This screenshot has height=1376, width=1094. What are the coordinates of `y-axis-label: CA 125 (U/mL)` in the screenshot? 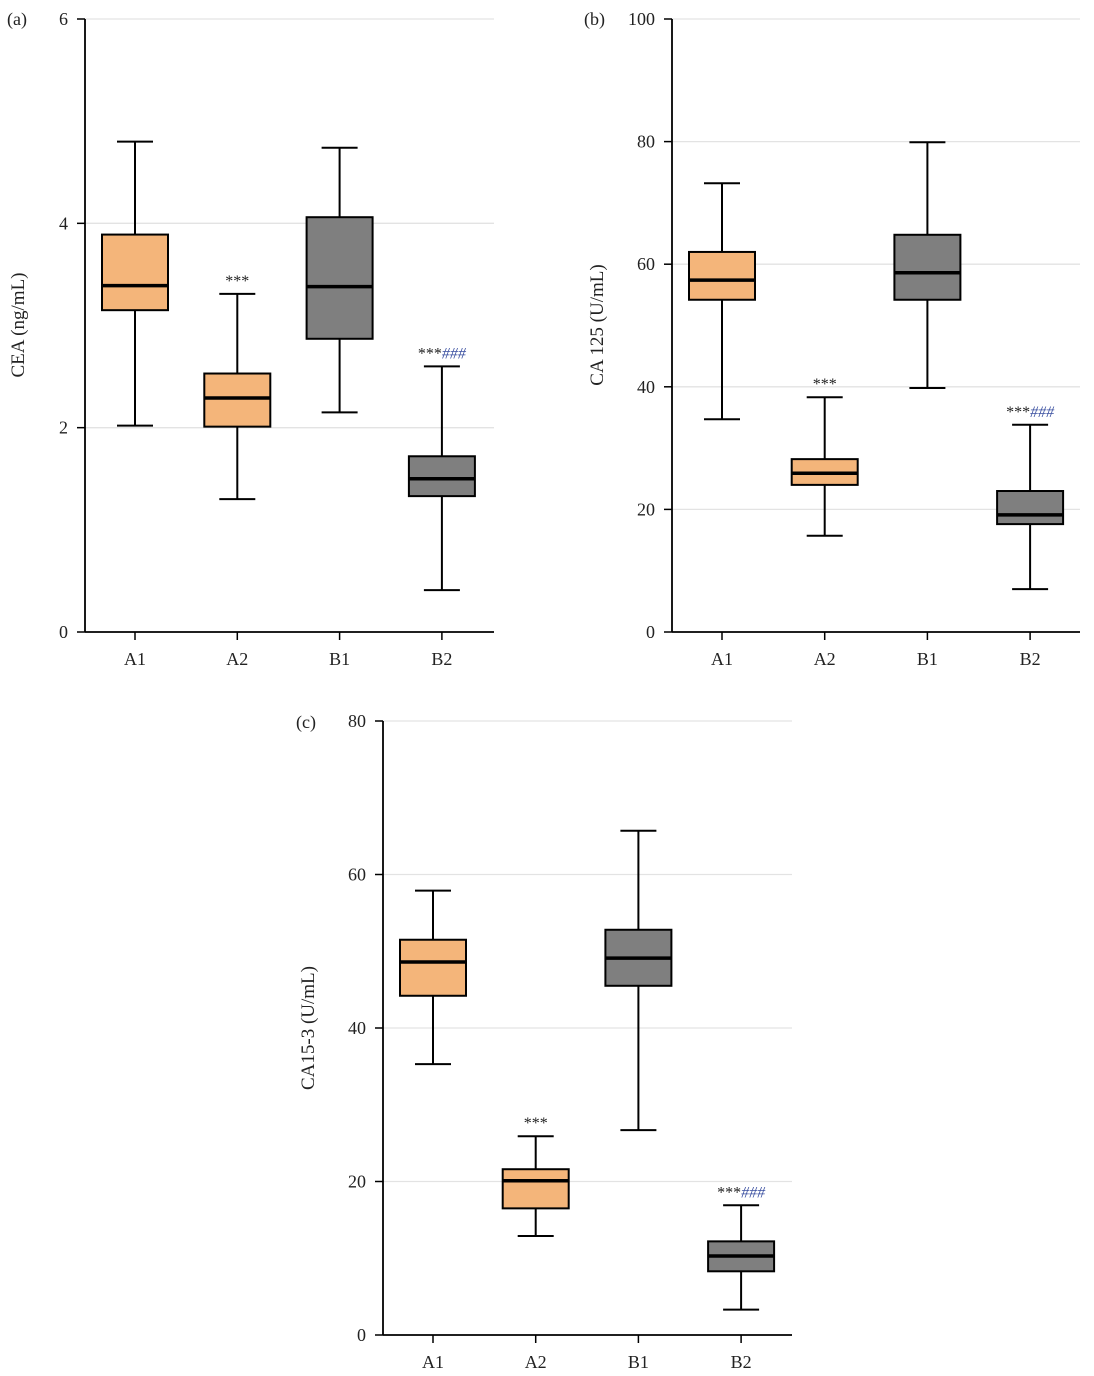 It's located at (597, 324).